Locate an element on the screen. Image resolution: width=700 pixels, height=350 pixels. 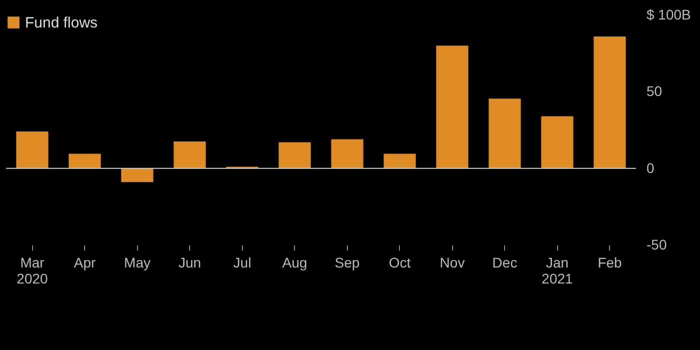
x-tick-label: Feb is located at coordinates (610, 262).